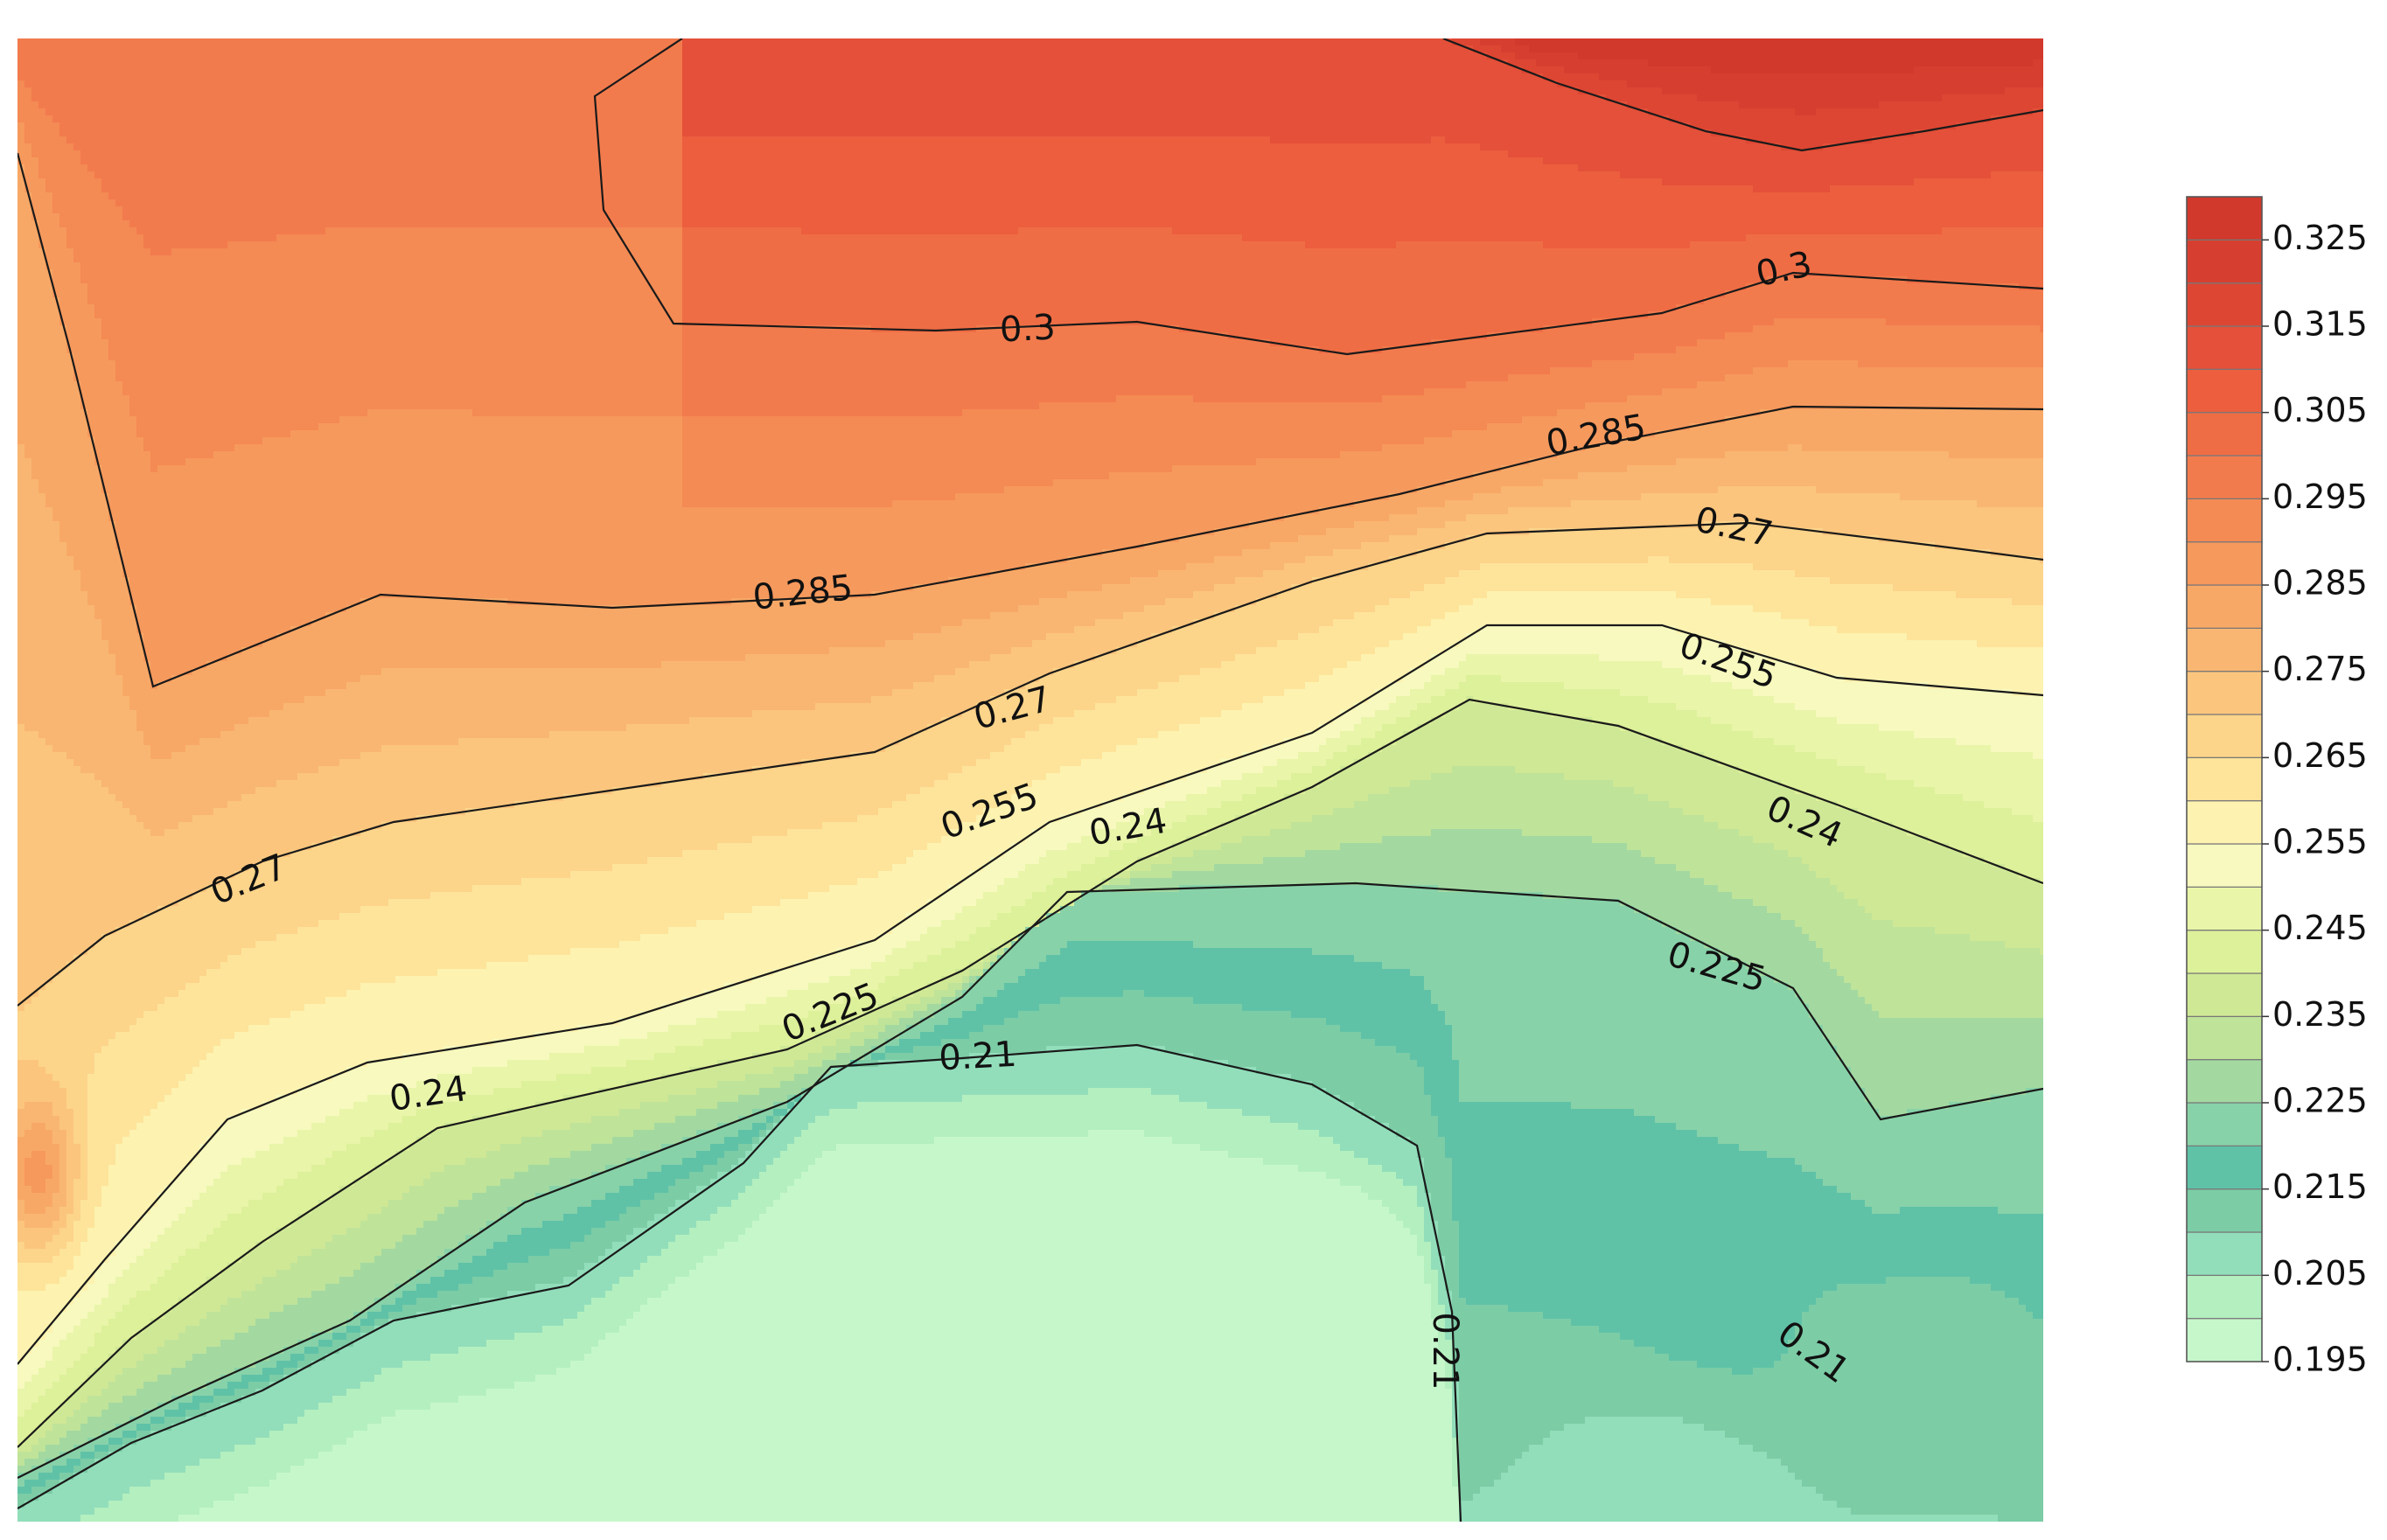  What do you see at coordinates (2320, 1101) in the screenshot?
I see `colorbar-tick-label: 0.225` at bounding box center [2320, 1101].